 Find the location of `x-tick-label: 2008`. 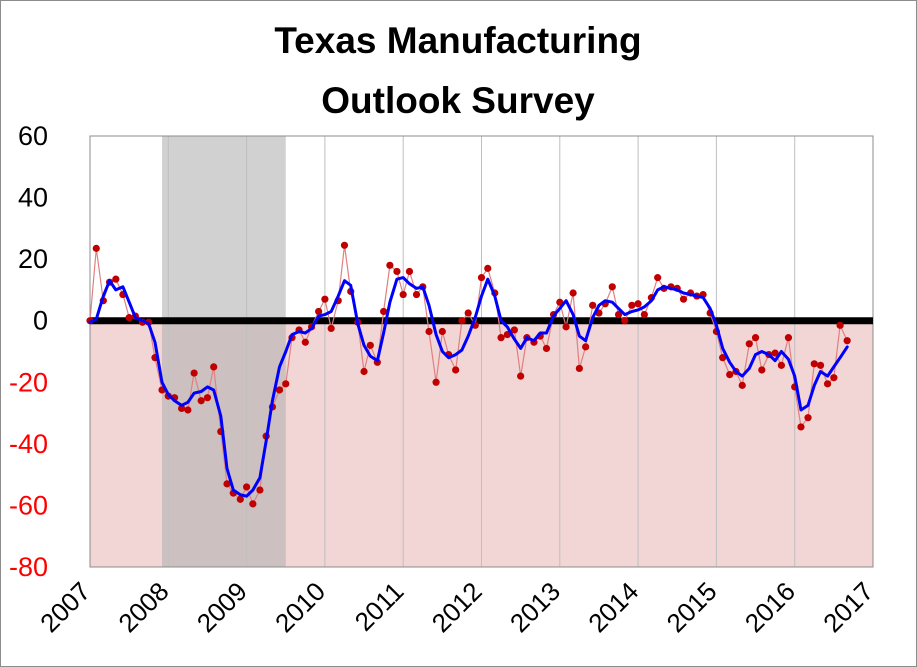

x-tick-label: 2008 is located at coordinates (143, 607).